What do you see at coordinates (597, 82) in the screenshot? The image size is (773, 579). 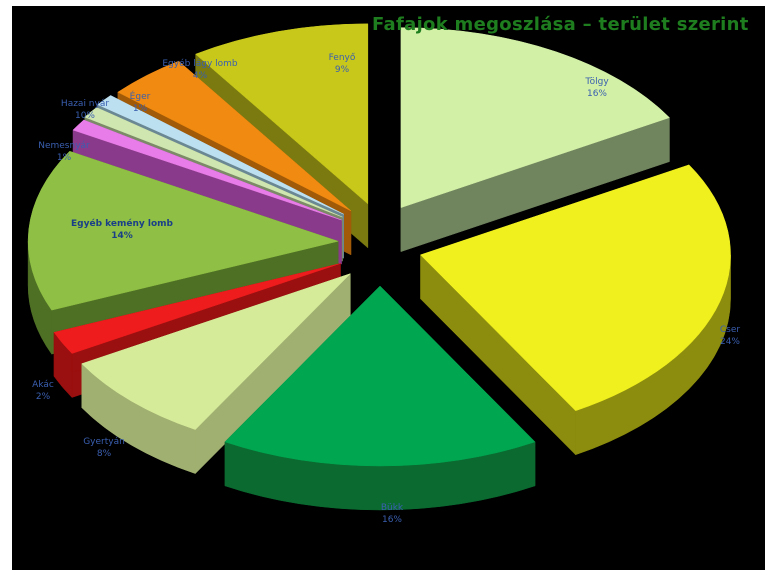 I see `slice-label-name: Tölgy` at bounding box center [597, 82].